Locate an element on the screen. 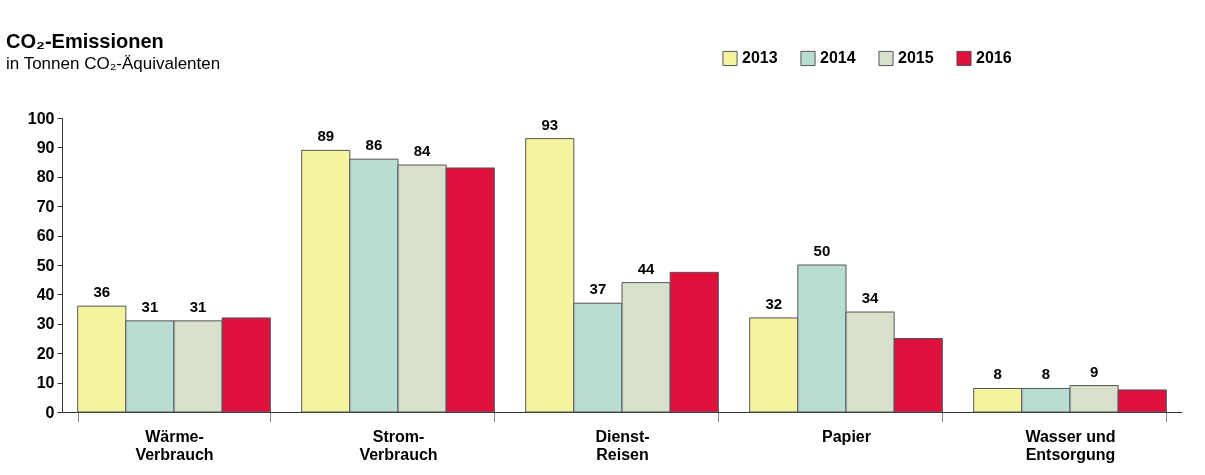 This screenshot has height=475, width=1205. x-tick-label: Wärme-Verbrauch is located at coordinates (174, 445).